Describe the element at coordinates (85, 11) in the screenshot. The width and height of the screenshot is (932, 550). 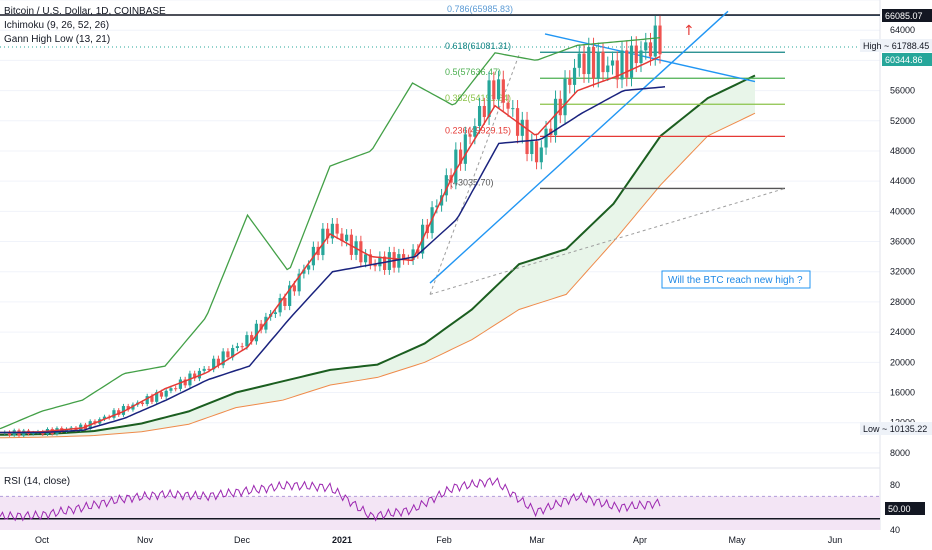
I see `symbol-legend: Bitcoin / U.S. Dollar, 1D, COINBASE` at that location.